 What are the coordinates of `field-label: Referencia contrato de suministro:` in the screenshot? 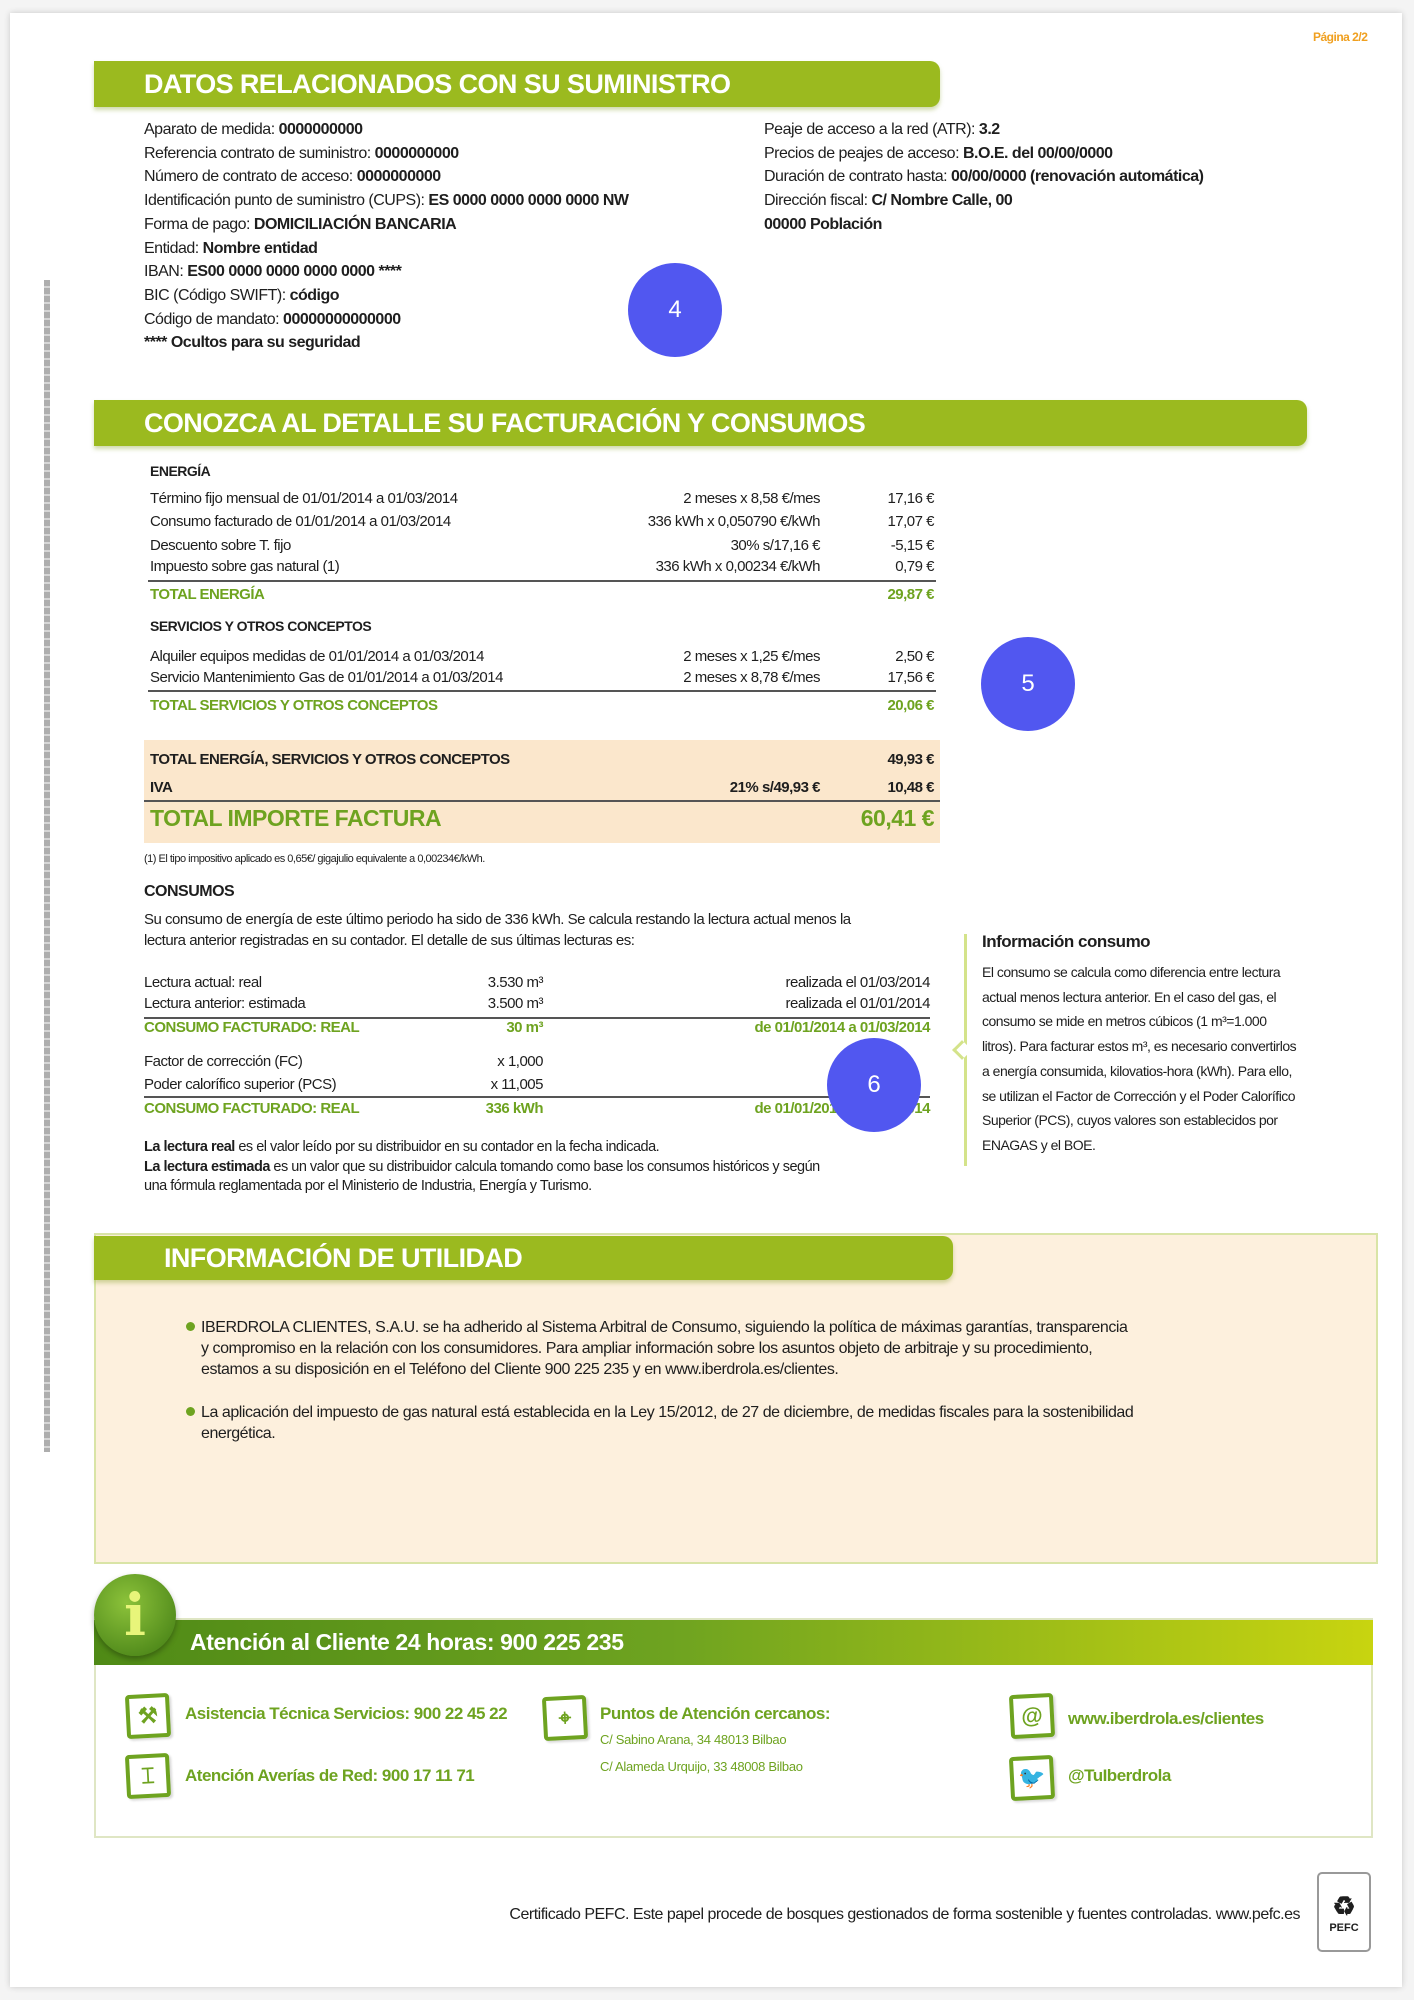 It's located at (259, 153).